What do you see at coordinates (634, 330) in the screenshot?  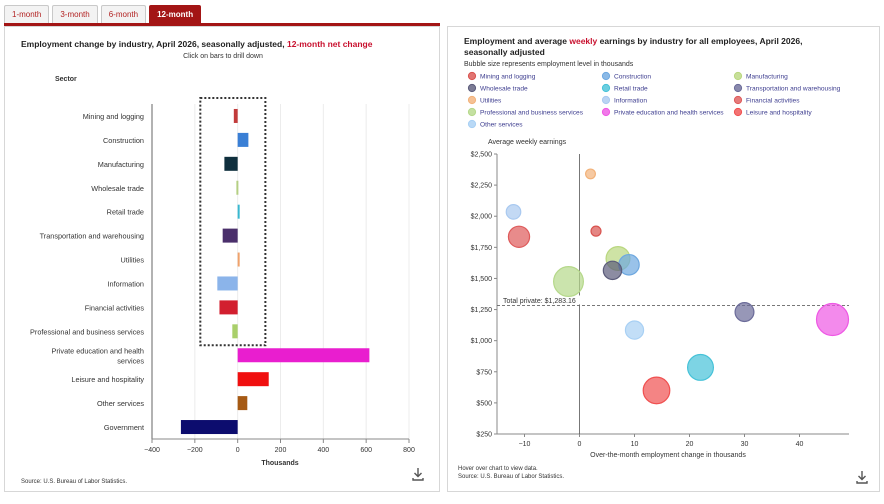 I see `bubble-other-services` at bounding box center [634, 330].